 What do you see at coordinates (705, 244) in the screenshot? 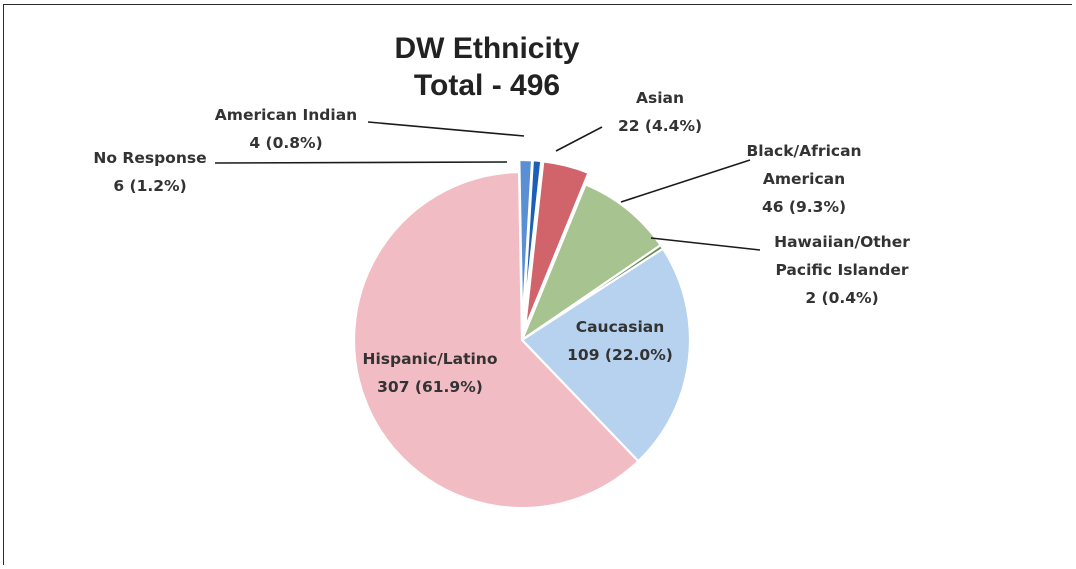
I see `leader-line-hawaiian-other-pacific-islander` at bounding box center [705, 244].